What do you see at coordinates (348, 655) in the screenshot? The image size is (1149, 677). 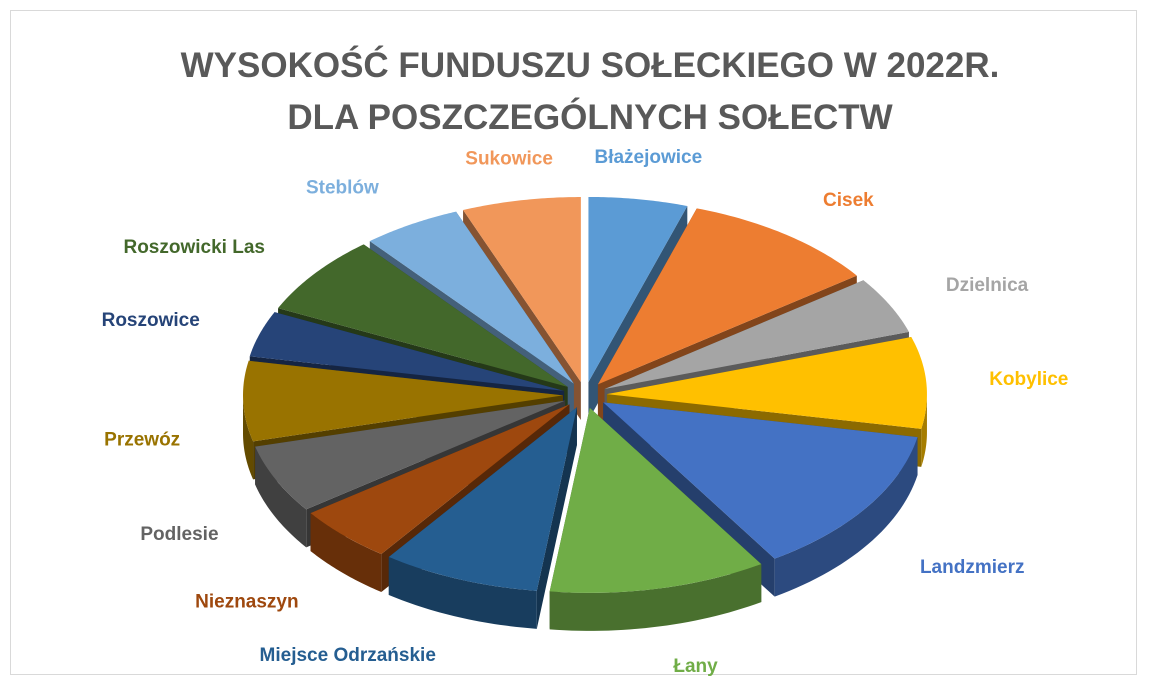 I see `data-label: Miejsce Odrzańskie` at bounding box center [348, 655].